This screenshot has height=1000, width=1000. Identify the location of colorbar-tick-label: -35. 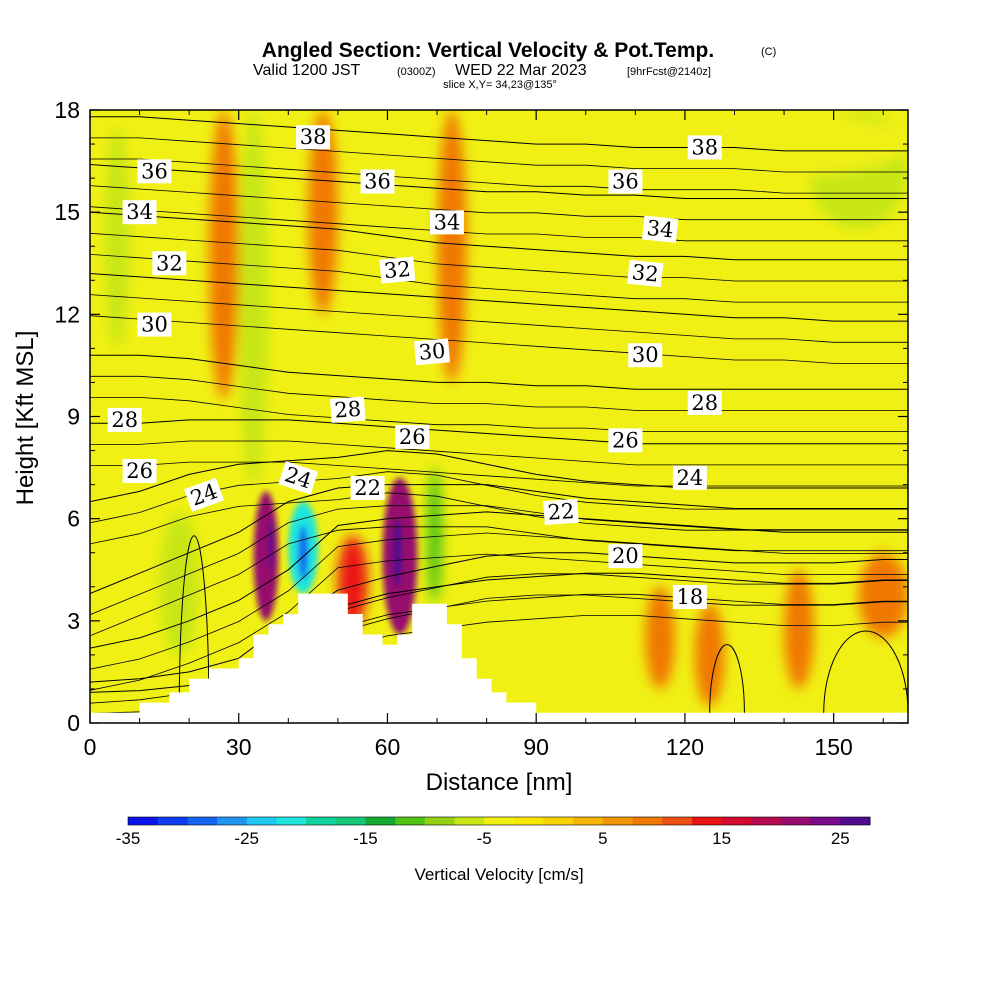
(128, 838).